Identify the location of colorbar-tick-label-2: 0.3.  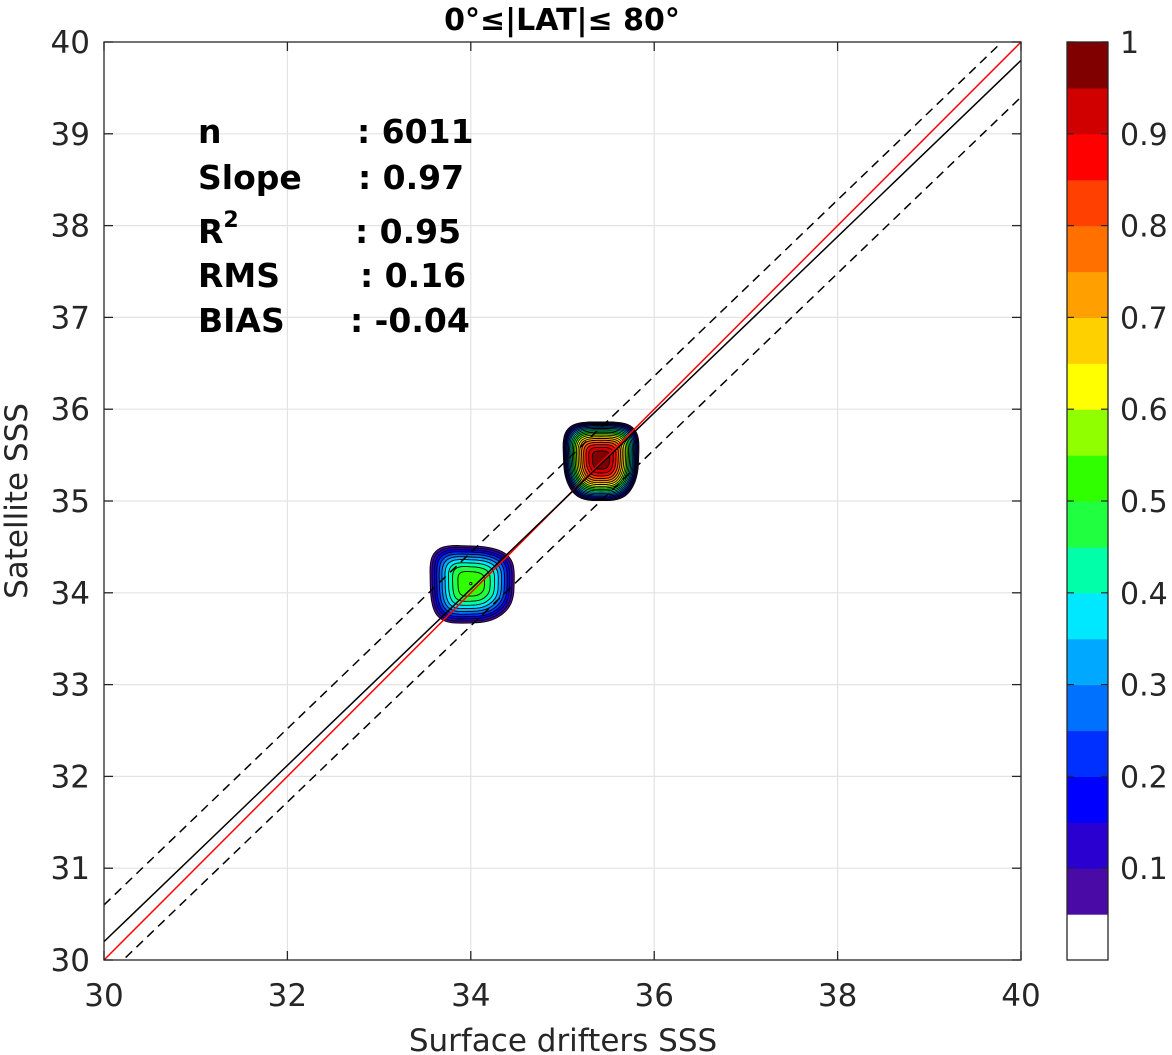
(1144, 686).